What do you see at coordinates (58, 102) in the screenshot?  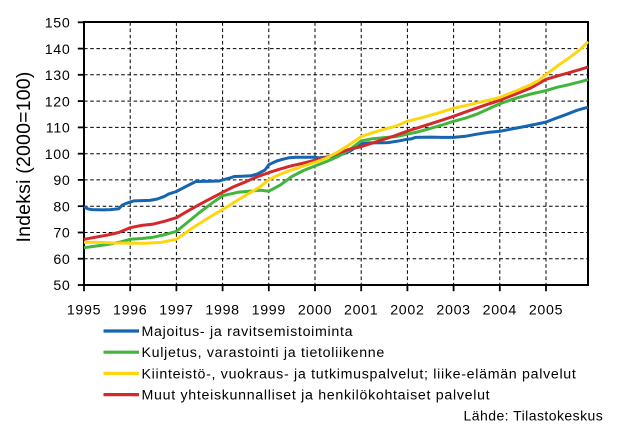 I see `svg-text: 120` at bounding box center [58, 102].